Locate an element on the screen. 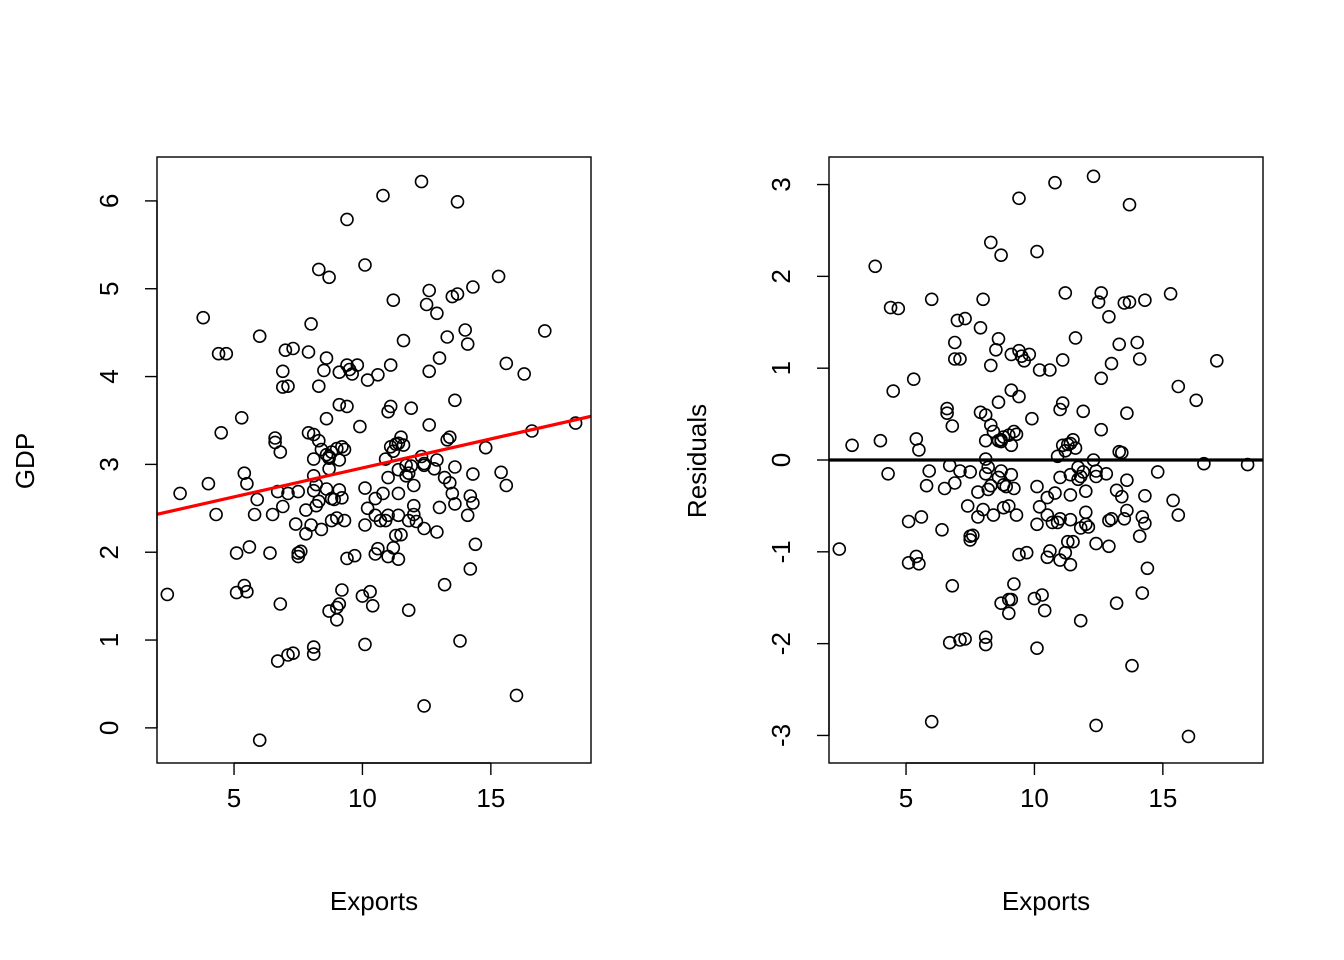  y-tick-label: 1 is located at coordinates (109, 640).